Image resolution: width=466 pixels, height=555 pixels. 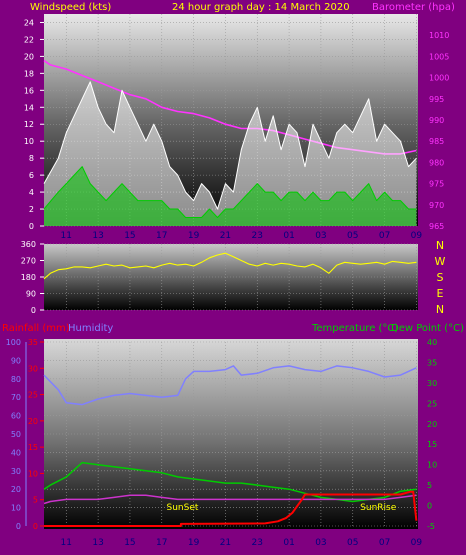 What do you see at coordinates (31, 158) in the screenshot?
I see `y-tick-label-left: 8` at bounding box center [31, 158].